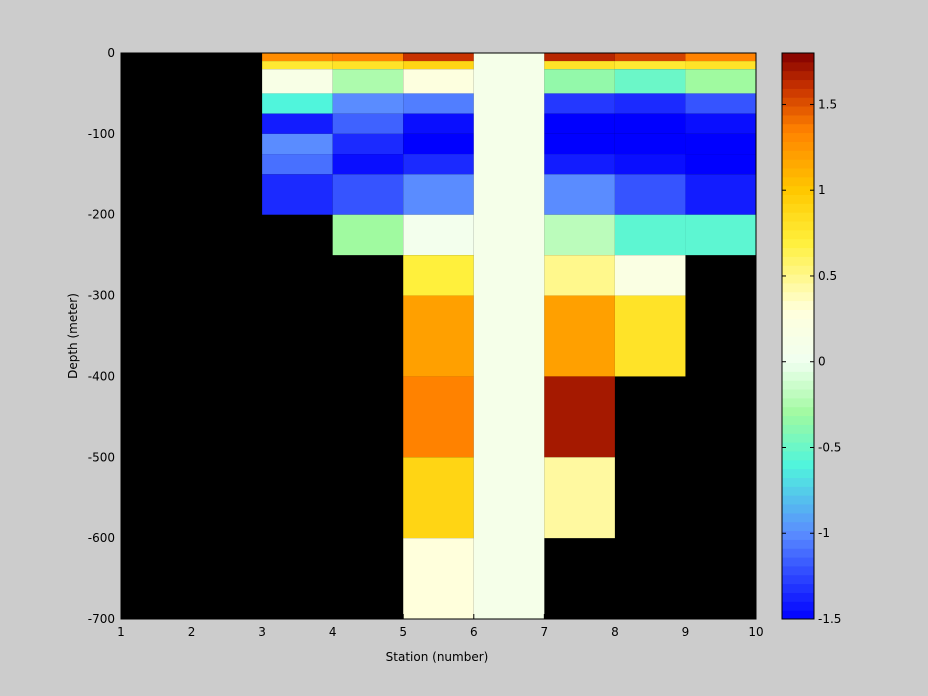 This screenshot has width=928, height=696. I want to click on colorbar-tick-label: 0, so click(822, 362).